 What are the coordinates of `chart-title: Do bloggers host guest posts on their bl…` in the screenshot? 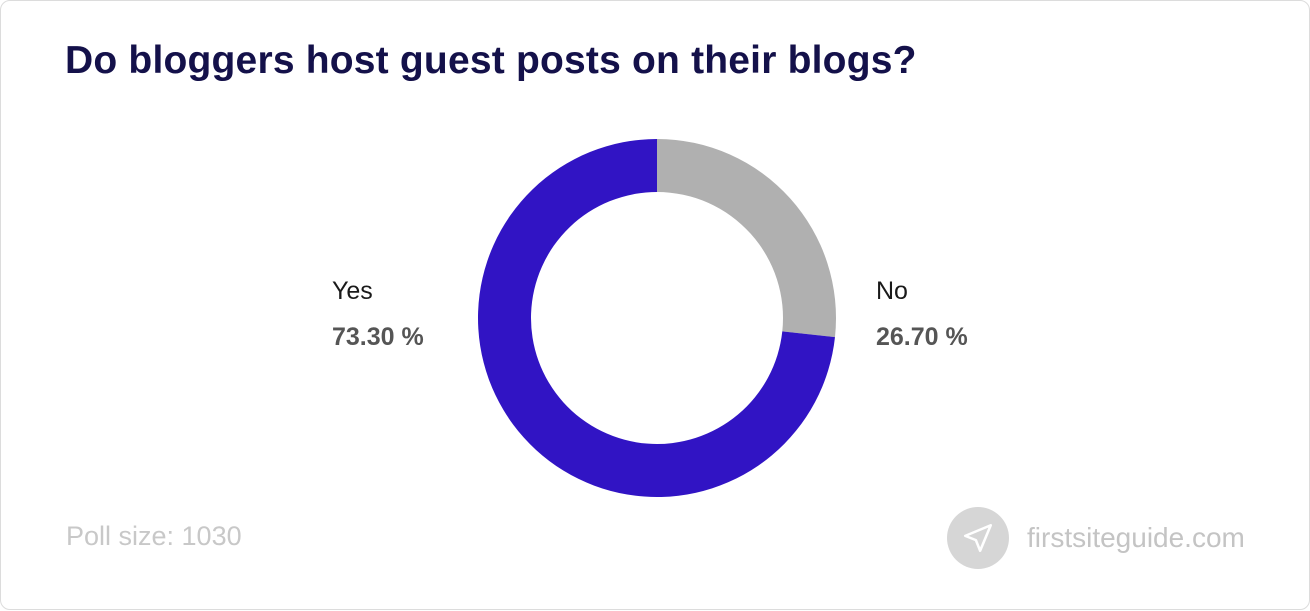 It's located at (491, 60).